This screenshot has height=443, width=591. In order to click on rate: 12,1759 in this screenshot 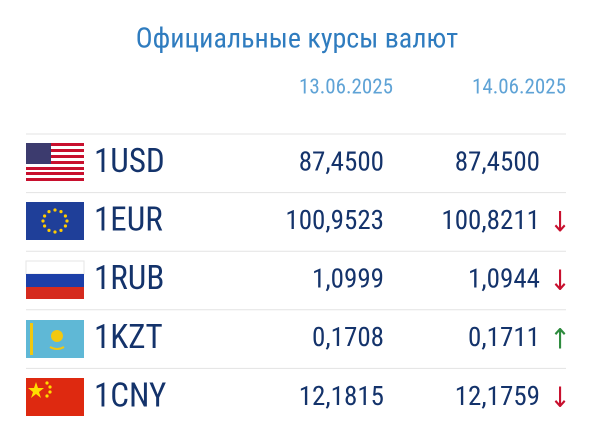, I will do `click(497, 396)`.